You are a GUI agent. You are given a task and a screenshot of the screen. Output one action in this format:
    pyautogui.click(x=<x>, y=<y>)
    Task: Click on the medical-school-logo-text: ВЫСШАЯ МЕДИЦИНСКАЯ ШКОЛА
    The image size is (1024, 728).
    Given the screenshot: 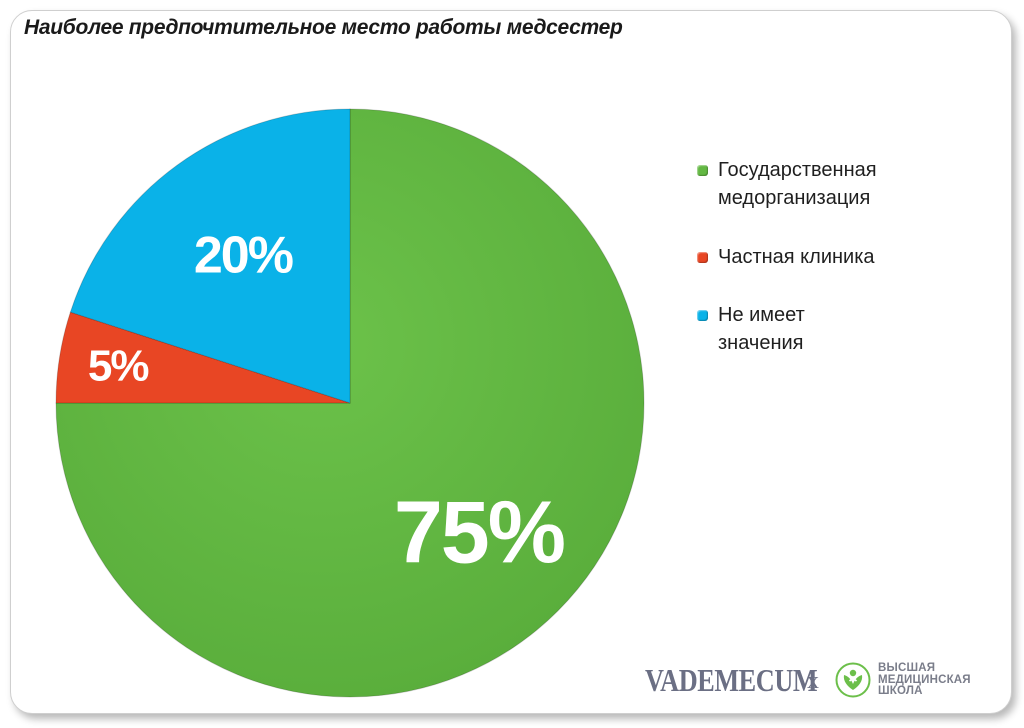 What is the action you would take?
    pyautogui.click(x=924, y=680)
    